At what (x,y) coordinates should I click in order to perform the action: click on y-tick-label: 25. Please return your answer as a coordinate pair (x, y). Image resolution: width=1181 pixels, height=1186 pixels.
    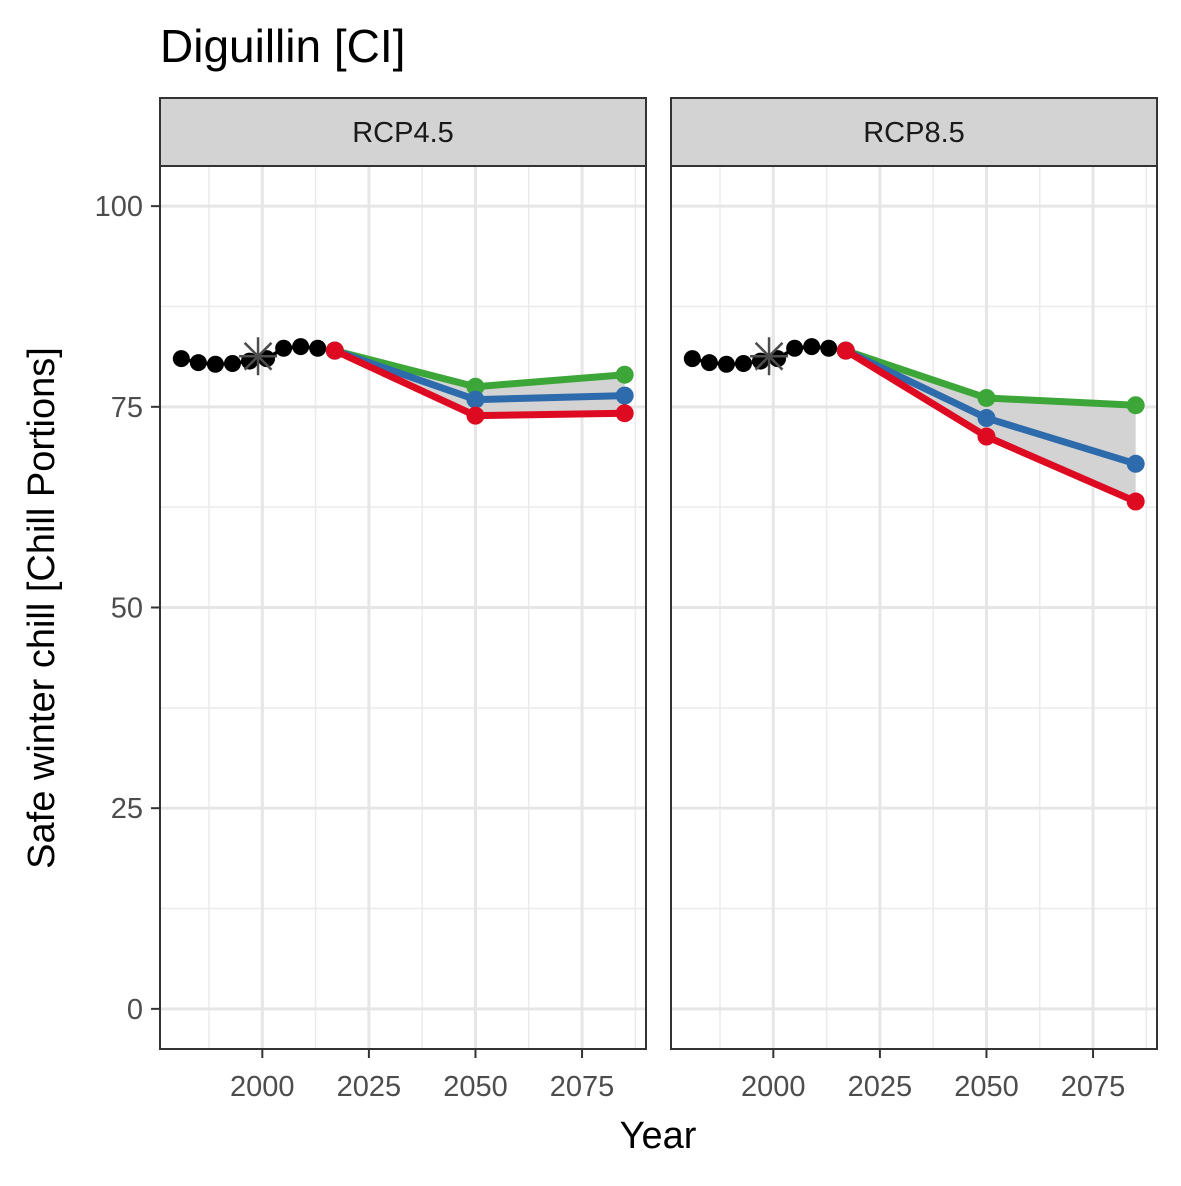
    Looking at the image, I should click on (127, 809).